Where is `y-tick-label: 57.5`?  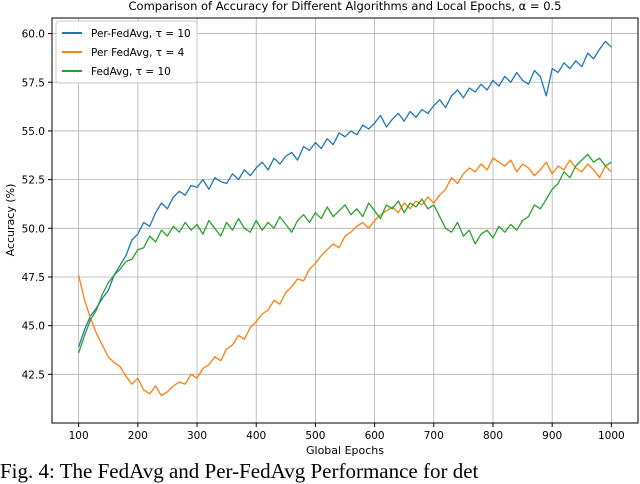
y-tick-label: 57.5 is located at coordinates (33, 83).